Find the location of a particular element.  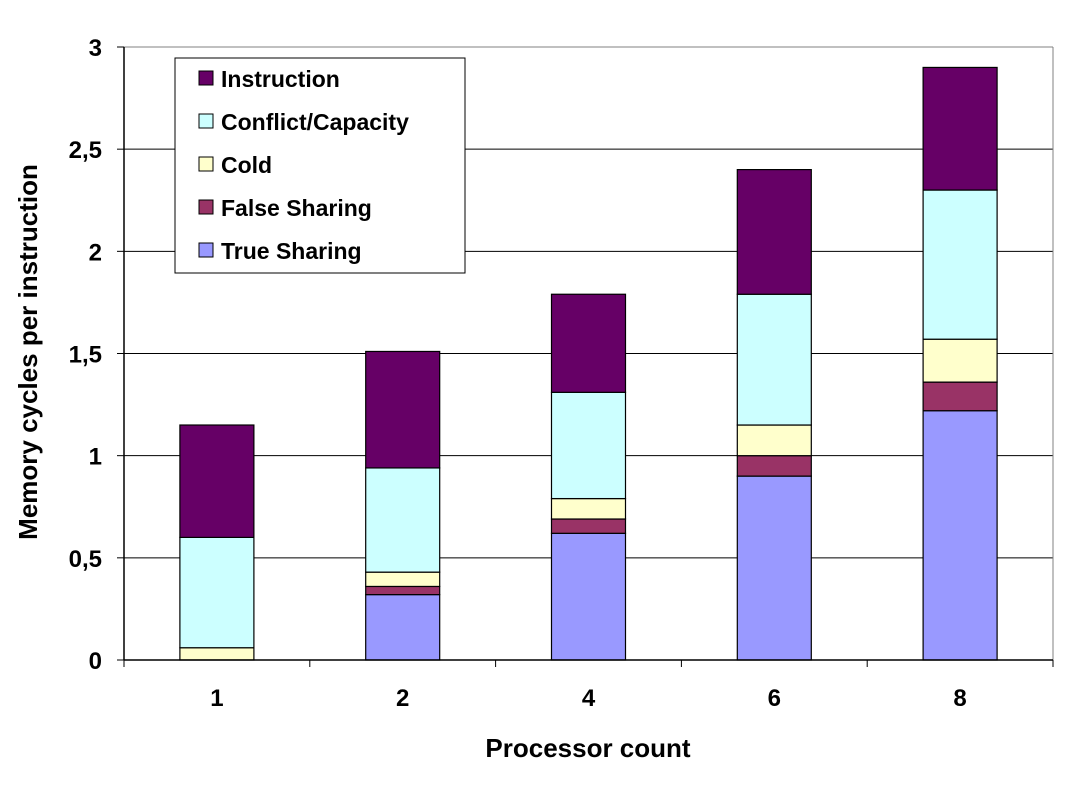

y-tick-label: 0 is located at coordinates (95, 661).